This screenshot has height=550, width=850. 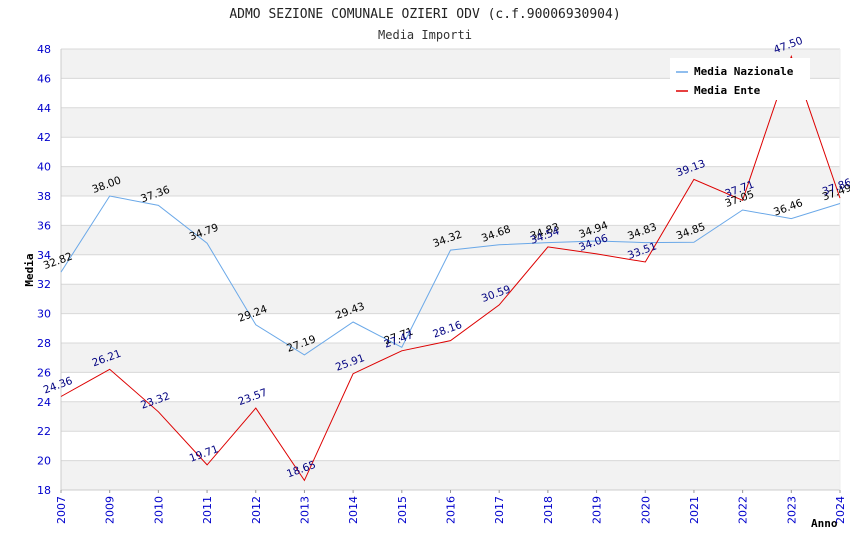 What do you see at coordinates (645, 510) in the screenshot?
I see `x-tick-label: 2020` at bounding box center [645, 510].